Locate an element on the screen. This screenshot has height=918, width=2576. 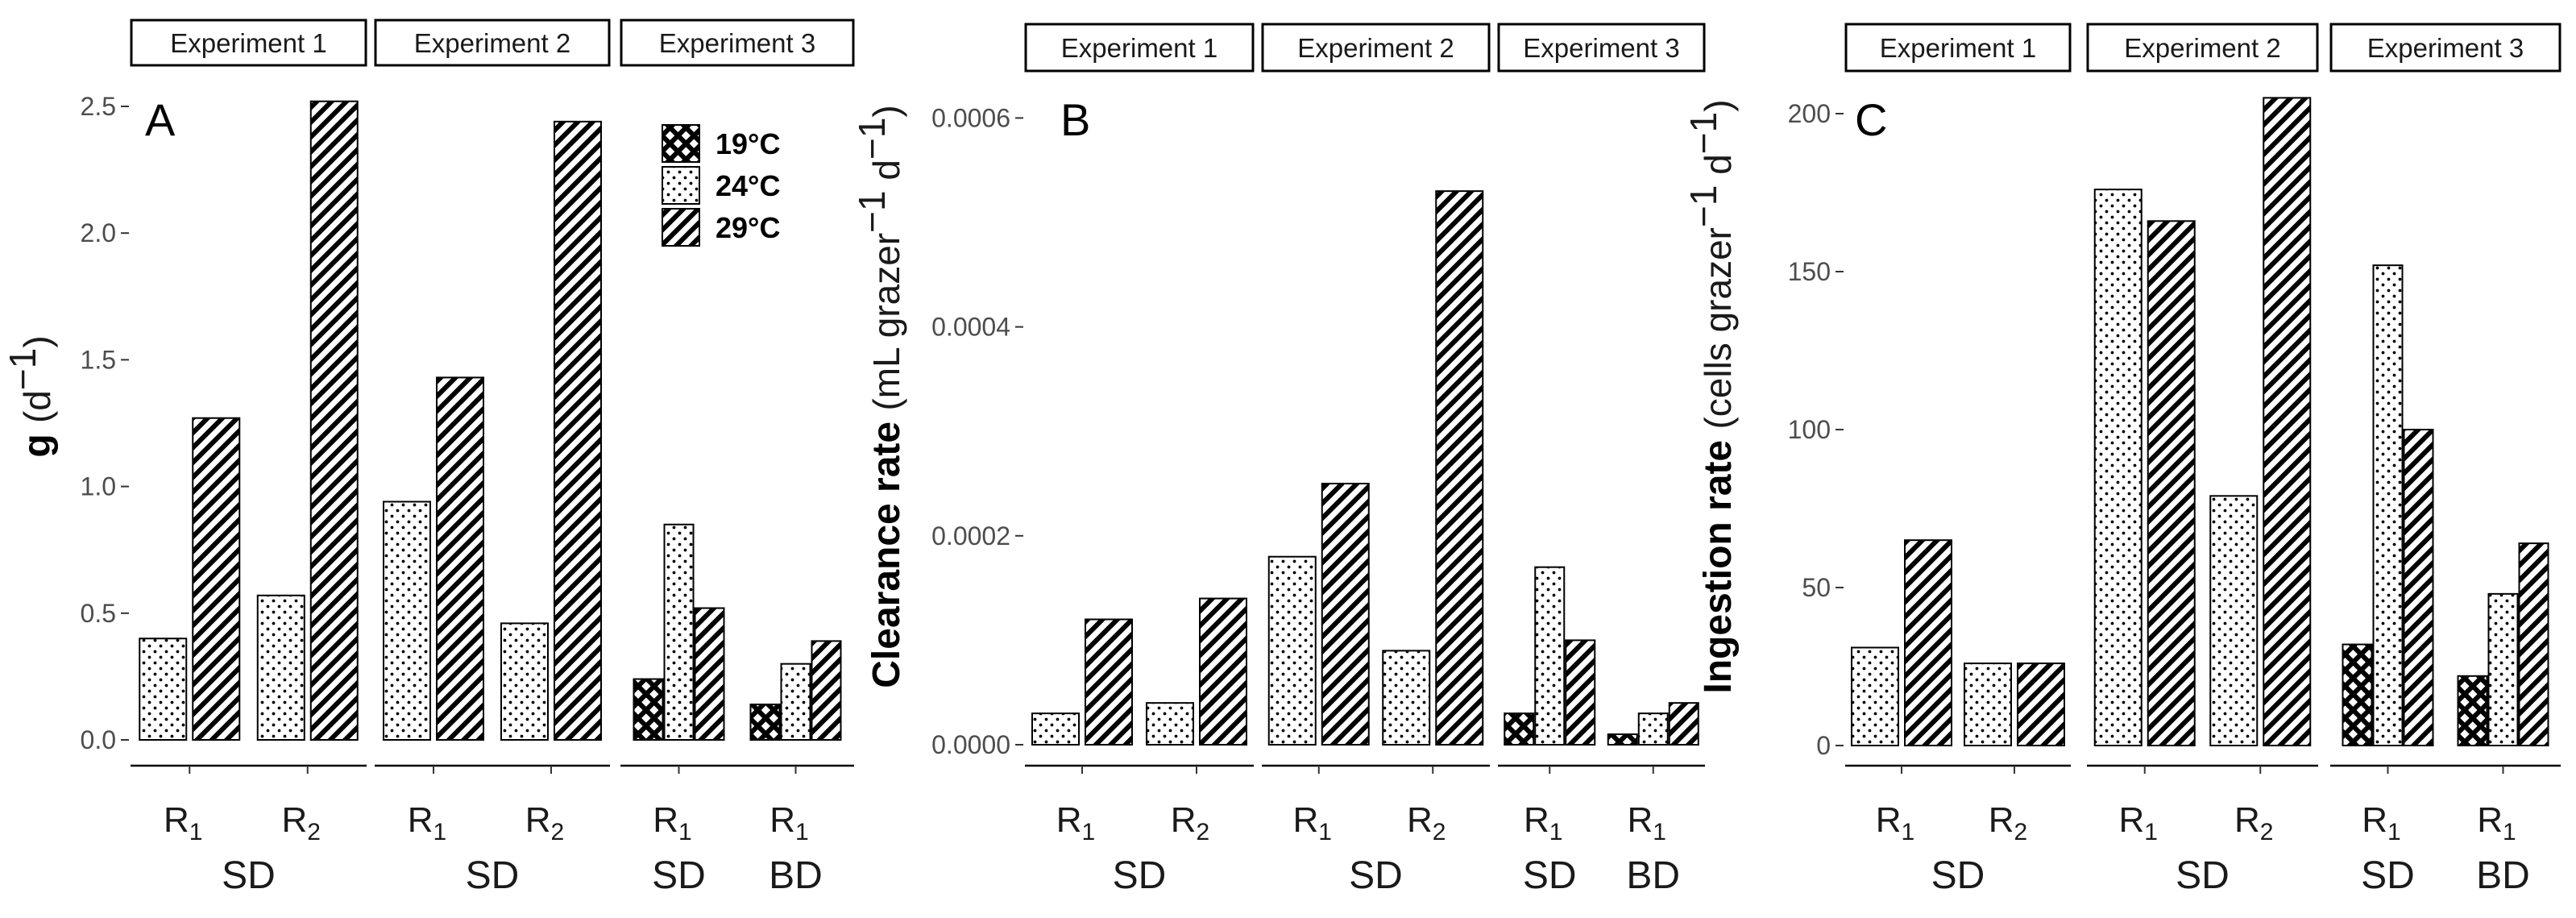
legend-swatch-stripes is located at coordinates (681, 227).